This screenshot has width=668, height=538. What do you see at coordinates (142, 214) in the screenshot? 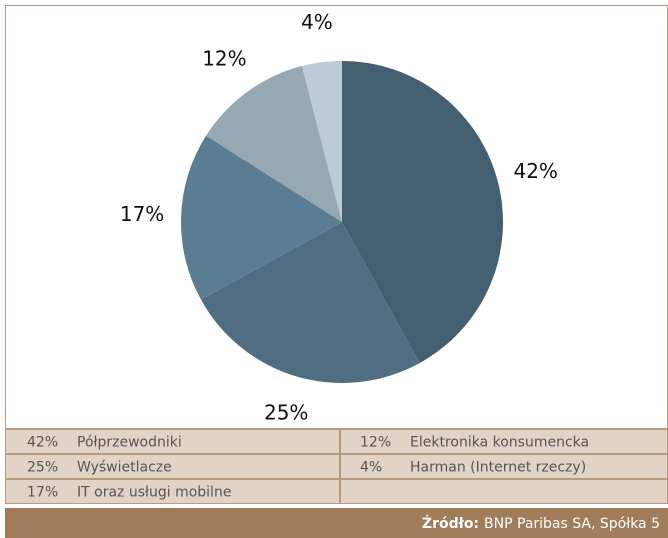
I see `data-label: 17%` at bounding box center [142, 214].